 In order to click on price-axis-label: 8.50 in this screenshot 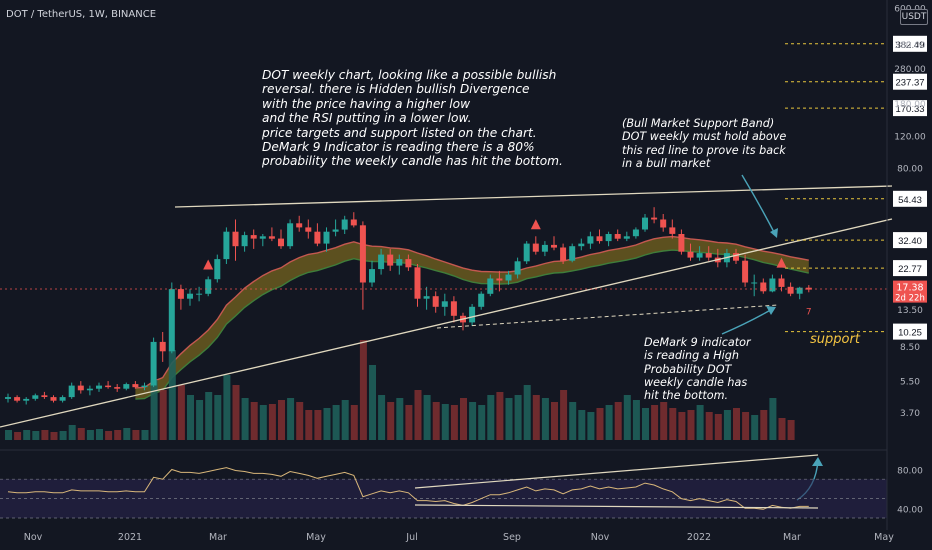, I will do `click(910, 348)`.